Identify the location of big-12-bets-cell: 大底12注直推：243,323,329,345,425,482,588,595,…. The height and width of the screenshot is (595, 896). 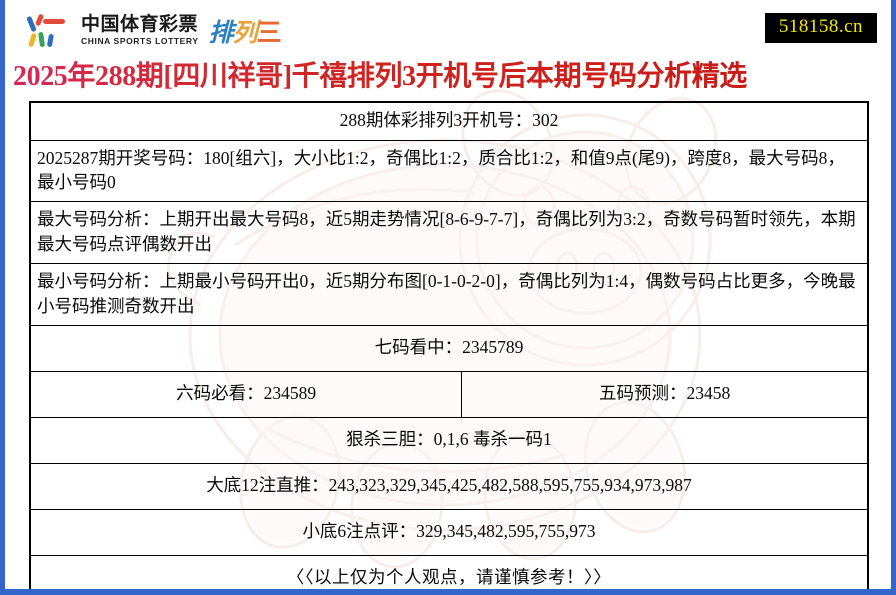
(449, 486).